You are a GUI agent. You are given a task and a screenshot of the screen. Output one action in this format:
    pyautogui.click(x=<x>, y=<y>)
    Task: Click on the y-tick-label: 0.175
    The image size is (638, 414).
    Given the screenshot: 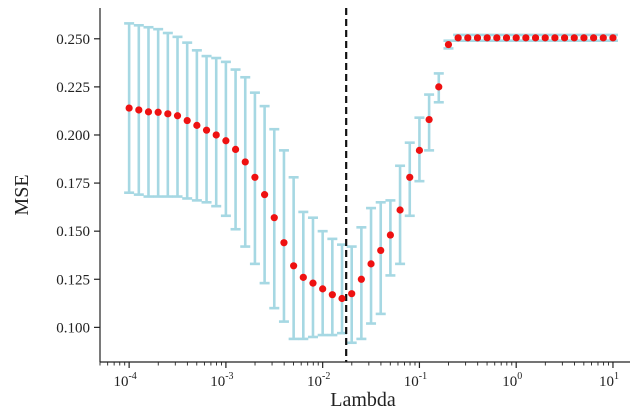 What is the action you would take?
    pyautogui.click(x=73, y=184)
    